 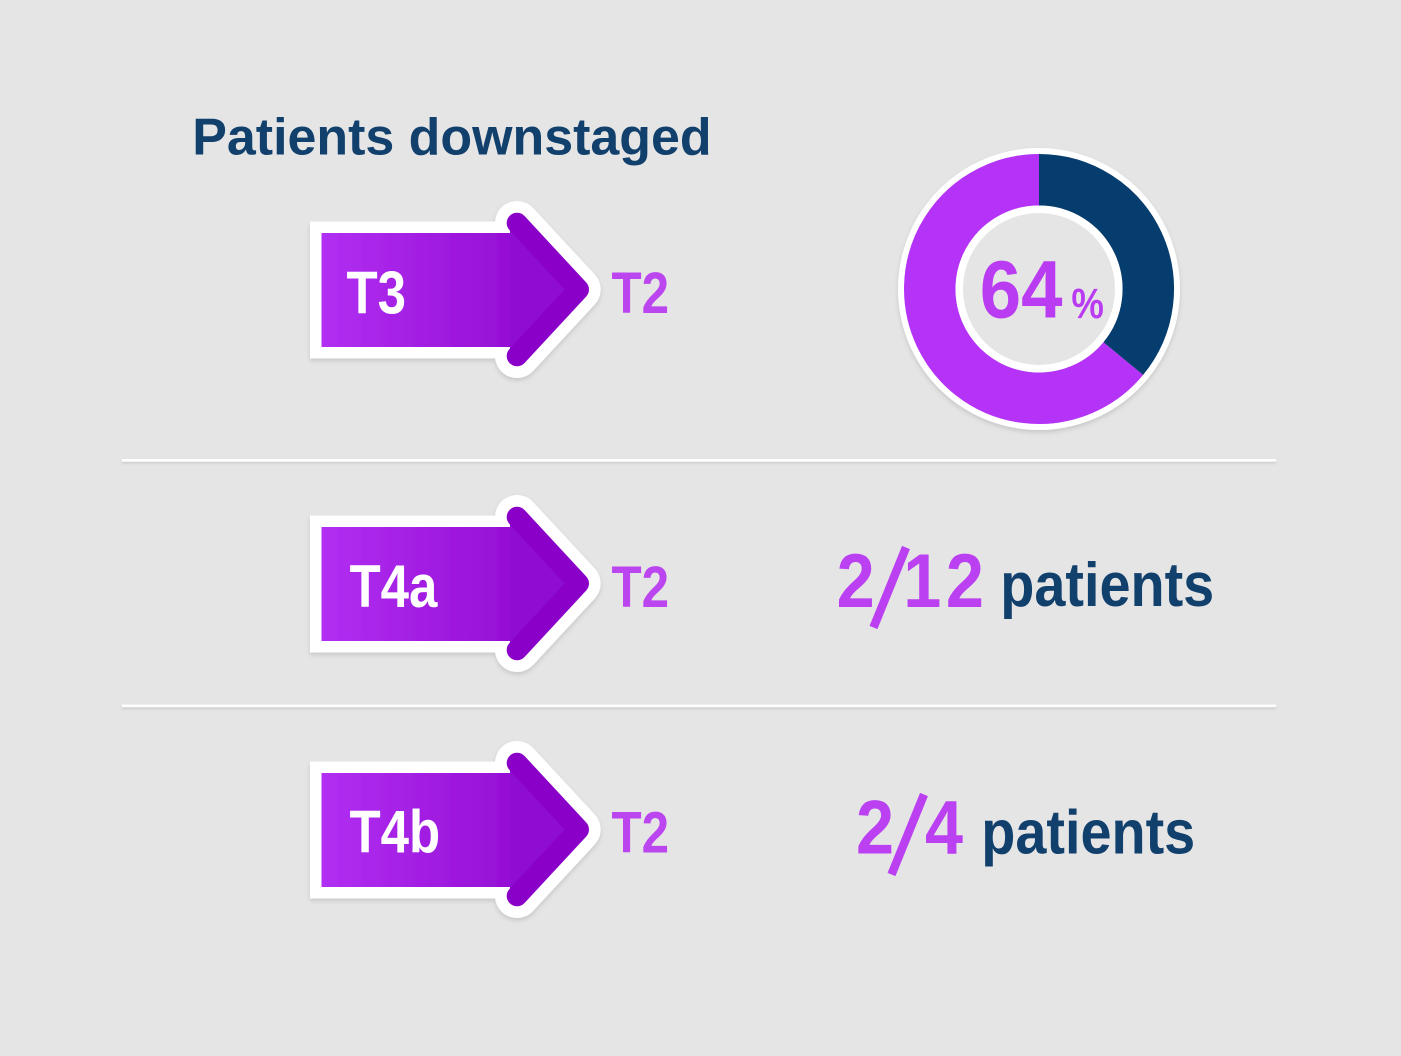 I want to click on svg-text: 64, so click(x=1021, y=290).